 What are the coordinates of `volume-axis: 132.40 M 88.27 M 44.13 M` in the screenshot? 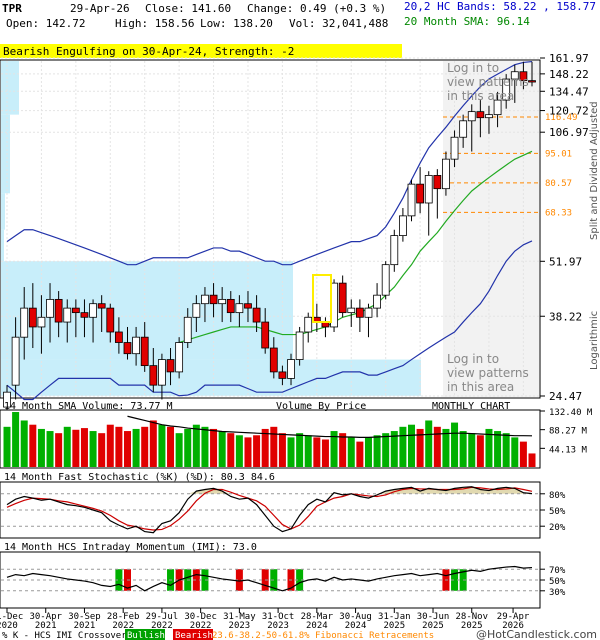 It's located at (566, 431).